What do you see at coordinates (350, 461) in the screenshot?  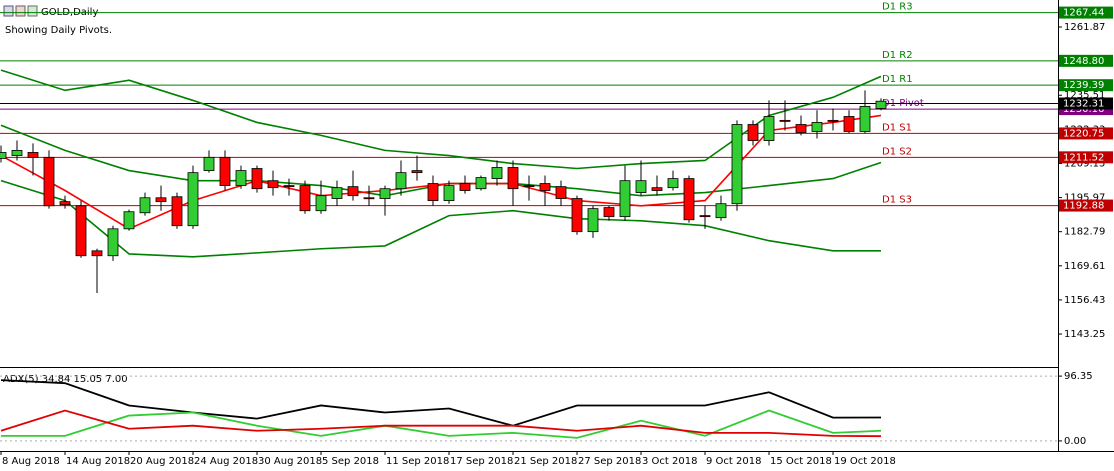 I see `x-tick-label: 5 Sep 2018` at bounding box center [350, 461].